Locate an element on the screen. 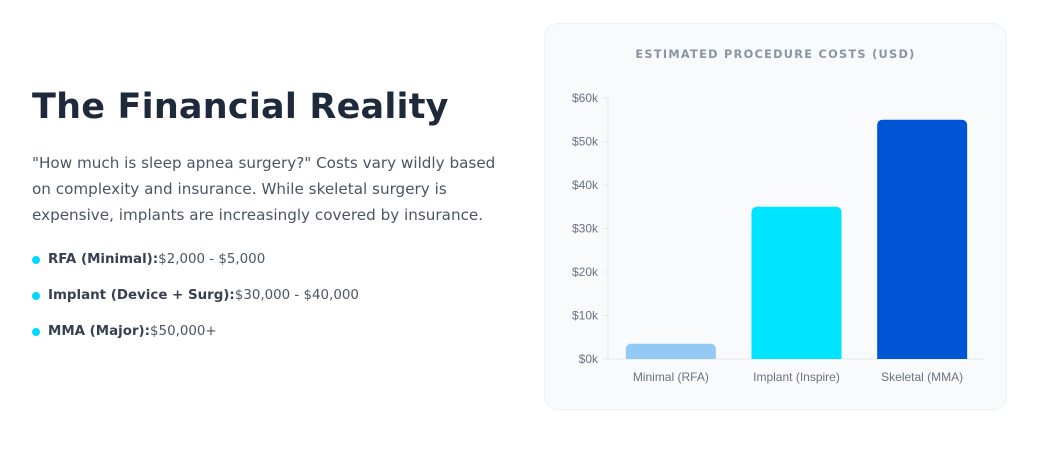 The height and width of the screenshot is (449, 1048). cost-value: $30,000 - $40,000 is located at coordinates (296, 295).